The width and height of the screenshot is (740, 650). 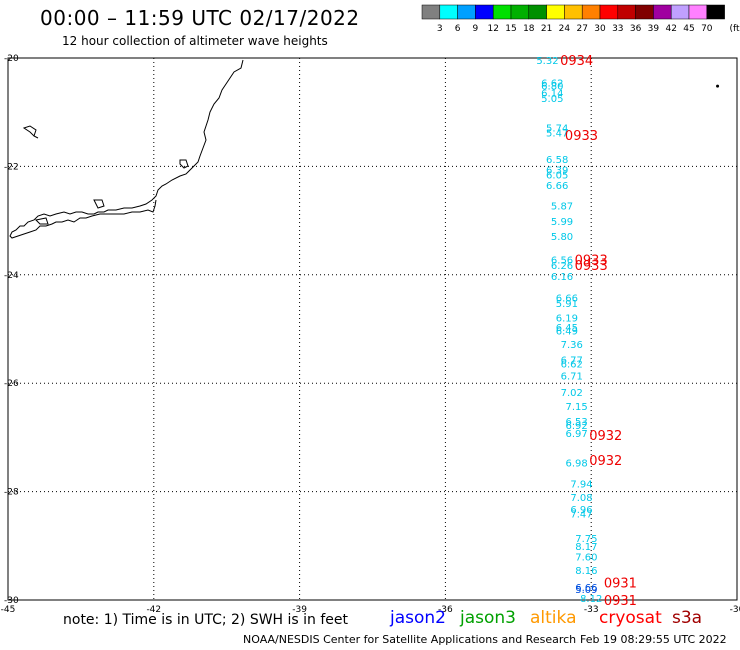 What do you see at coordinates (565, 29) in the screenshot?
I see `legend-label: 24` at bounding box center [565, 29].